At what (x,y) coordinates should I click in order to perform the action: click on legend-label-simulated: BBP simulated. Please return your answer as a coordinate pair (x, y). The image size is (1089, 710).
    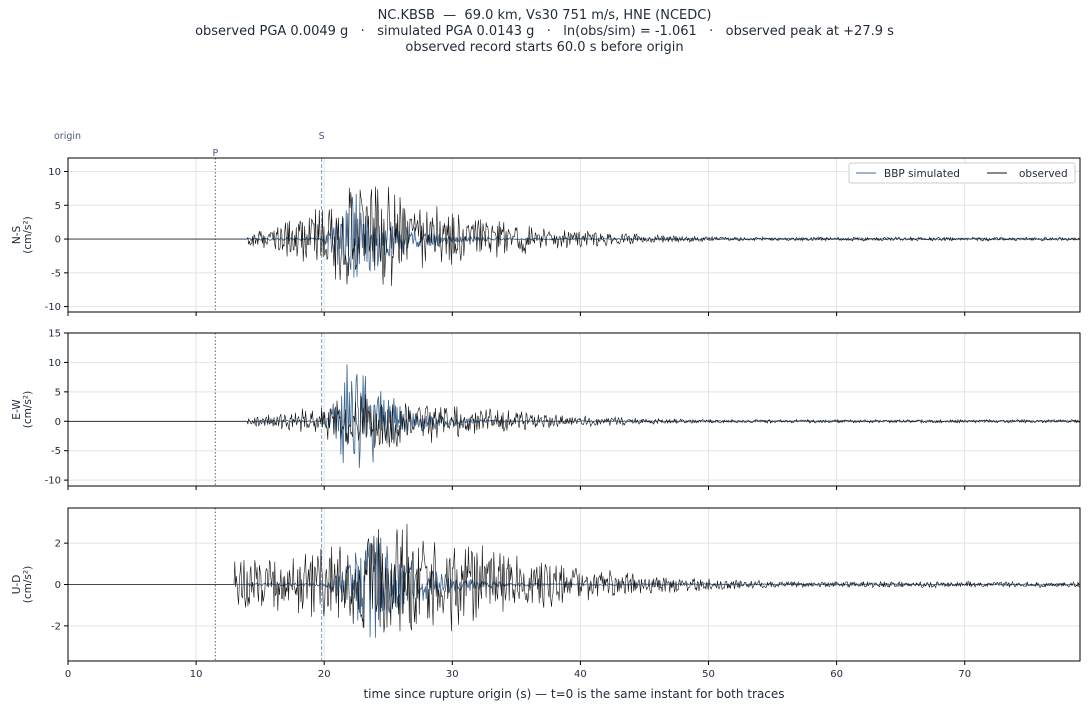
    Looking at the image, I should click on (922, 174).